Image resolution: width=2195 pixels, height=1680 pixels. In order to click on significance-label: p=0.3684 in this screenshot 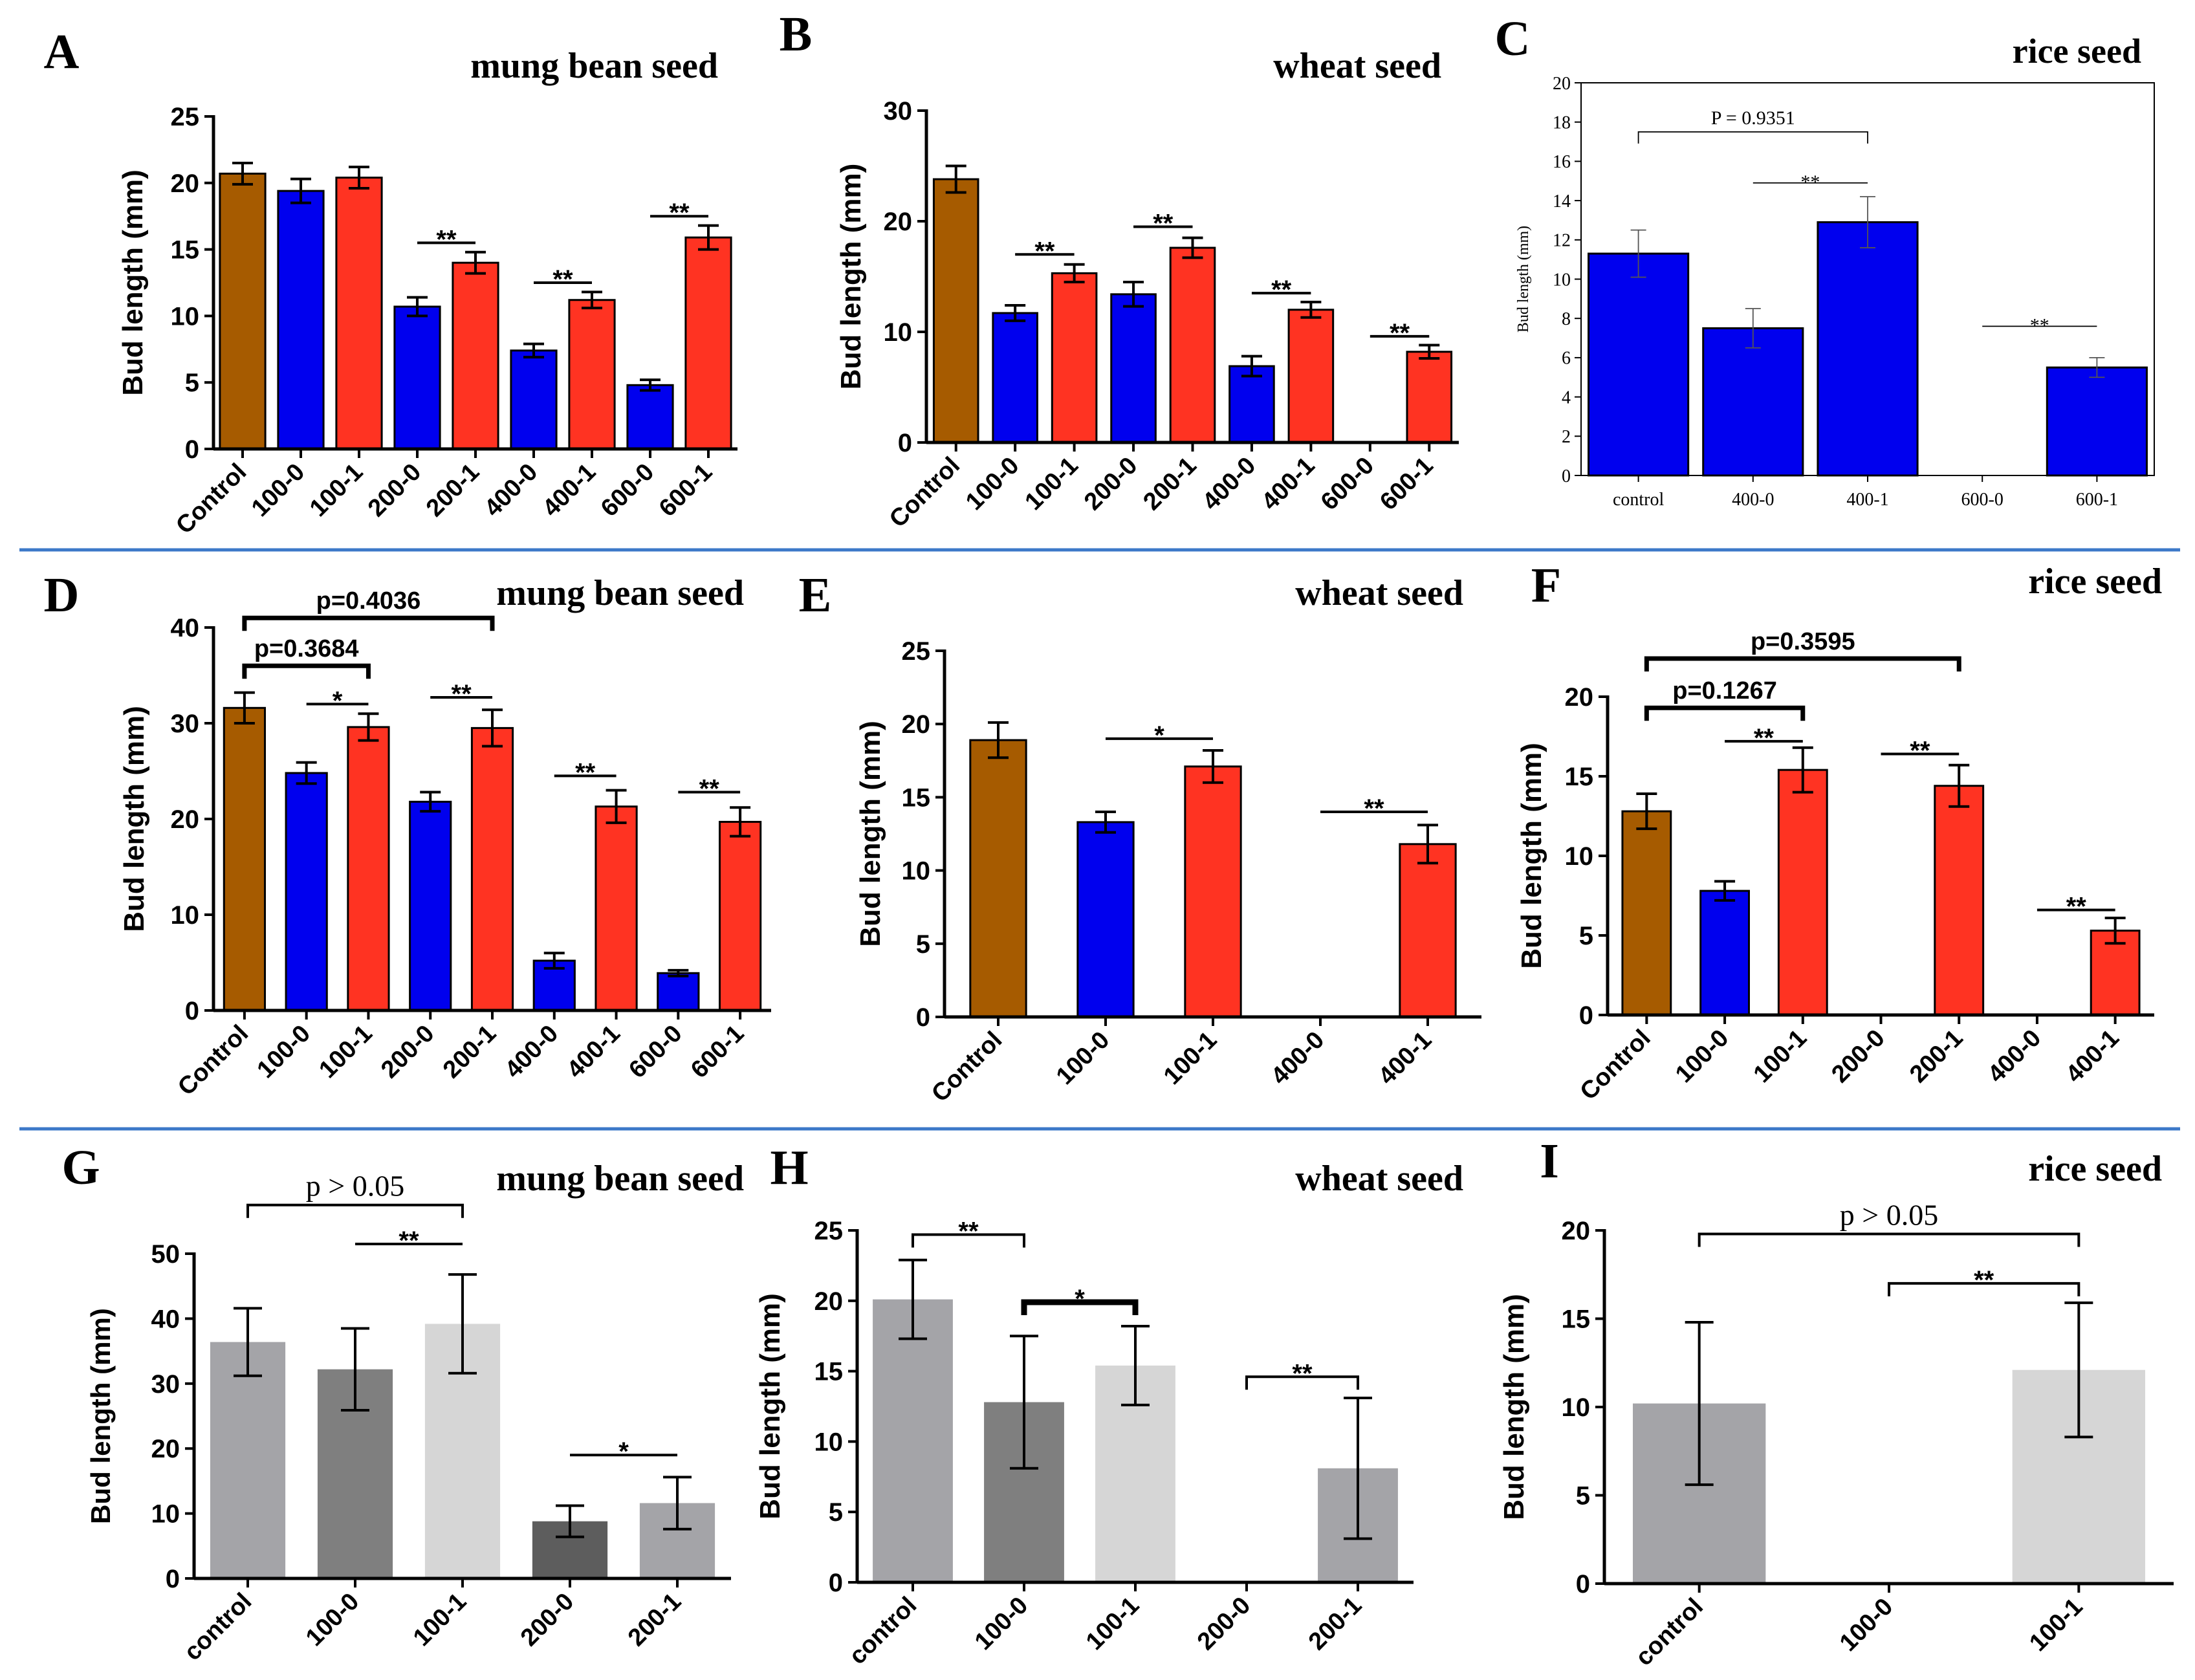, I will do `click(306, 648)`.